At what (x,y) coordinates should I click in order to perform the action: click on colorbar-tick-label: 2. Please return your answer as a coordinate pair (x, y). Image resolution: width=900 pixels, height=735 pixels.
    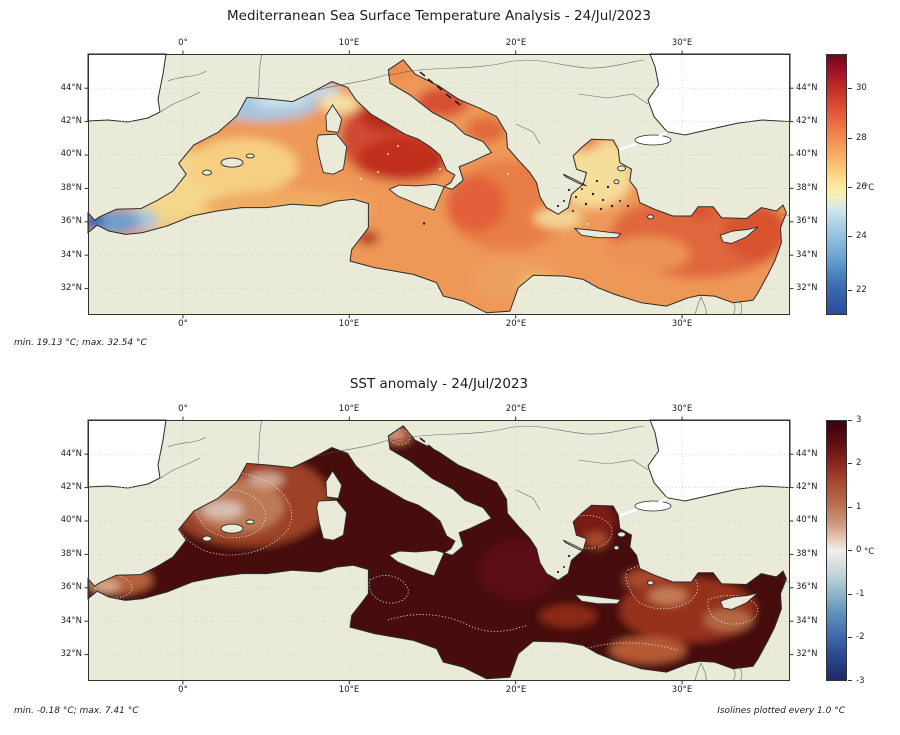
    Looking at the image, I should click on (859, 463).